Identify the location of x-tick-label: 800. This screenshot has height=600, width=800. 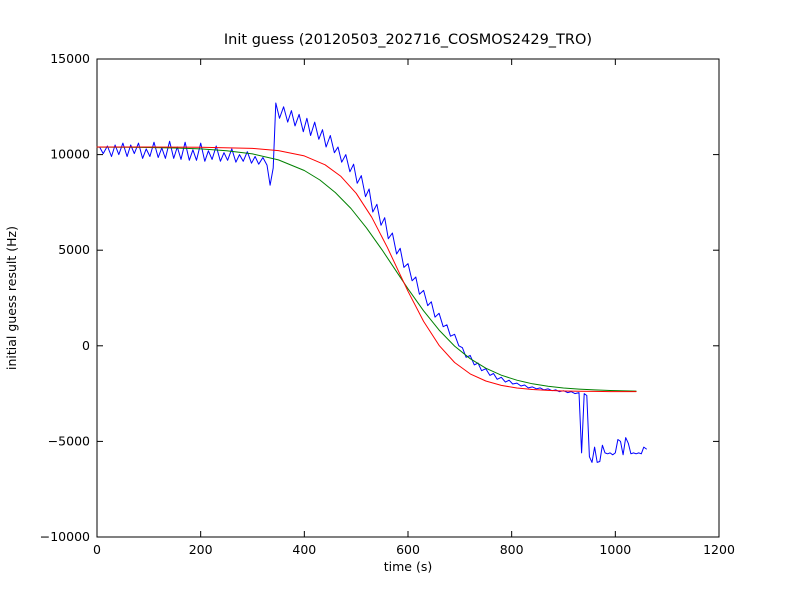
(512, 549).